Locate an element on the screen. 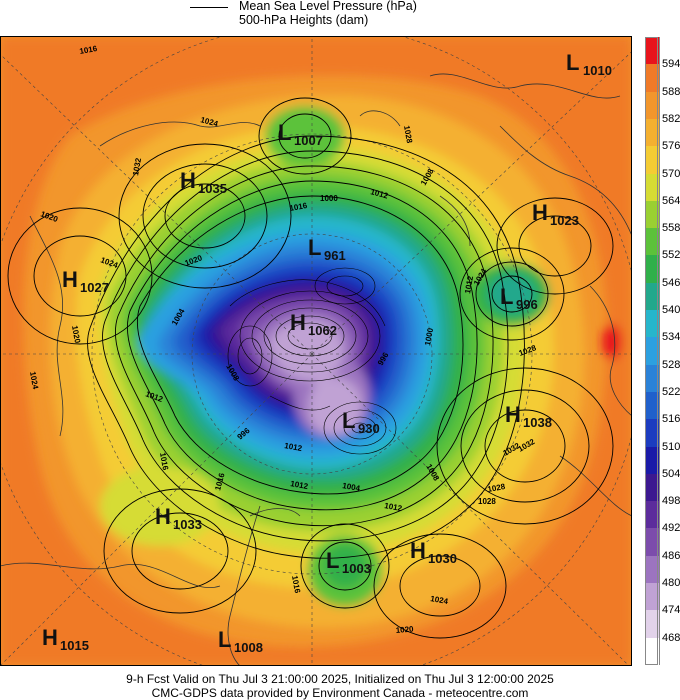  vortex-isobars is located at coordinates (312, 361).